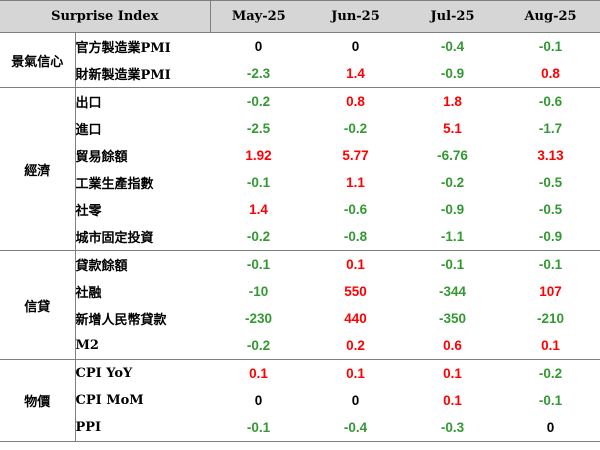 This screenshot has height=450, width=600. What do you see at coordinates (300, 291) in the screenshot?
I see `table-row: 社融 -10 550 -344 107` at bounding box center [300, 291].